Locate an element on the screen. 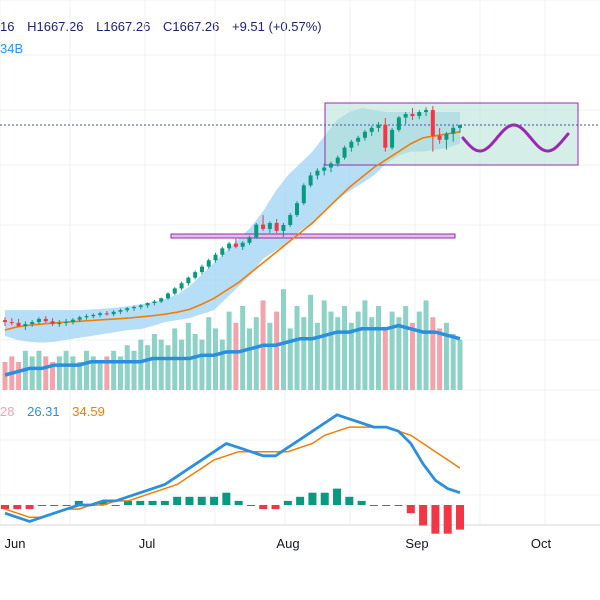  histogram-value: 28 is located at coordinates (7, 411).